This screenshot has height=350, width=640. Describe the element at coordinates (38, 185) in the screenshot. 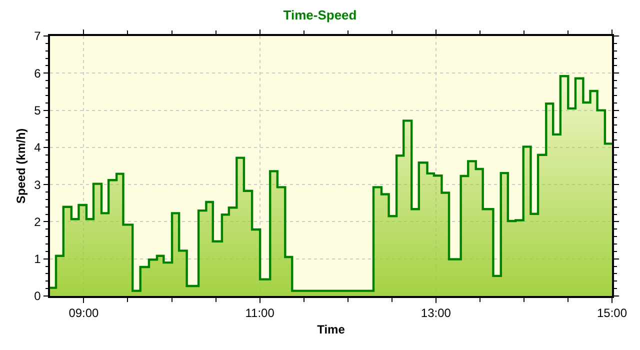

I see `y-tick-label: 3` at that location.